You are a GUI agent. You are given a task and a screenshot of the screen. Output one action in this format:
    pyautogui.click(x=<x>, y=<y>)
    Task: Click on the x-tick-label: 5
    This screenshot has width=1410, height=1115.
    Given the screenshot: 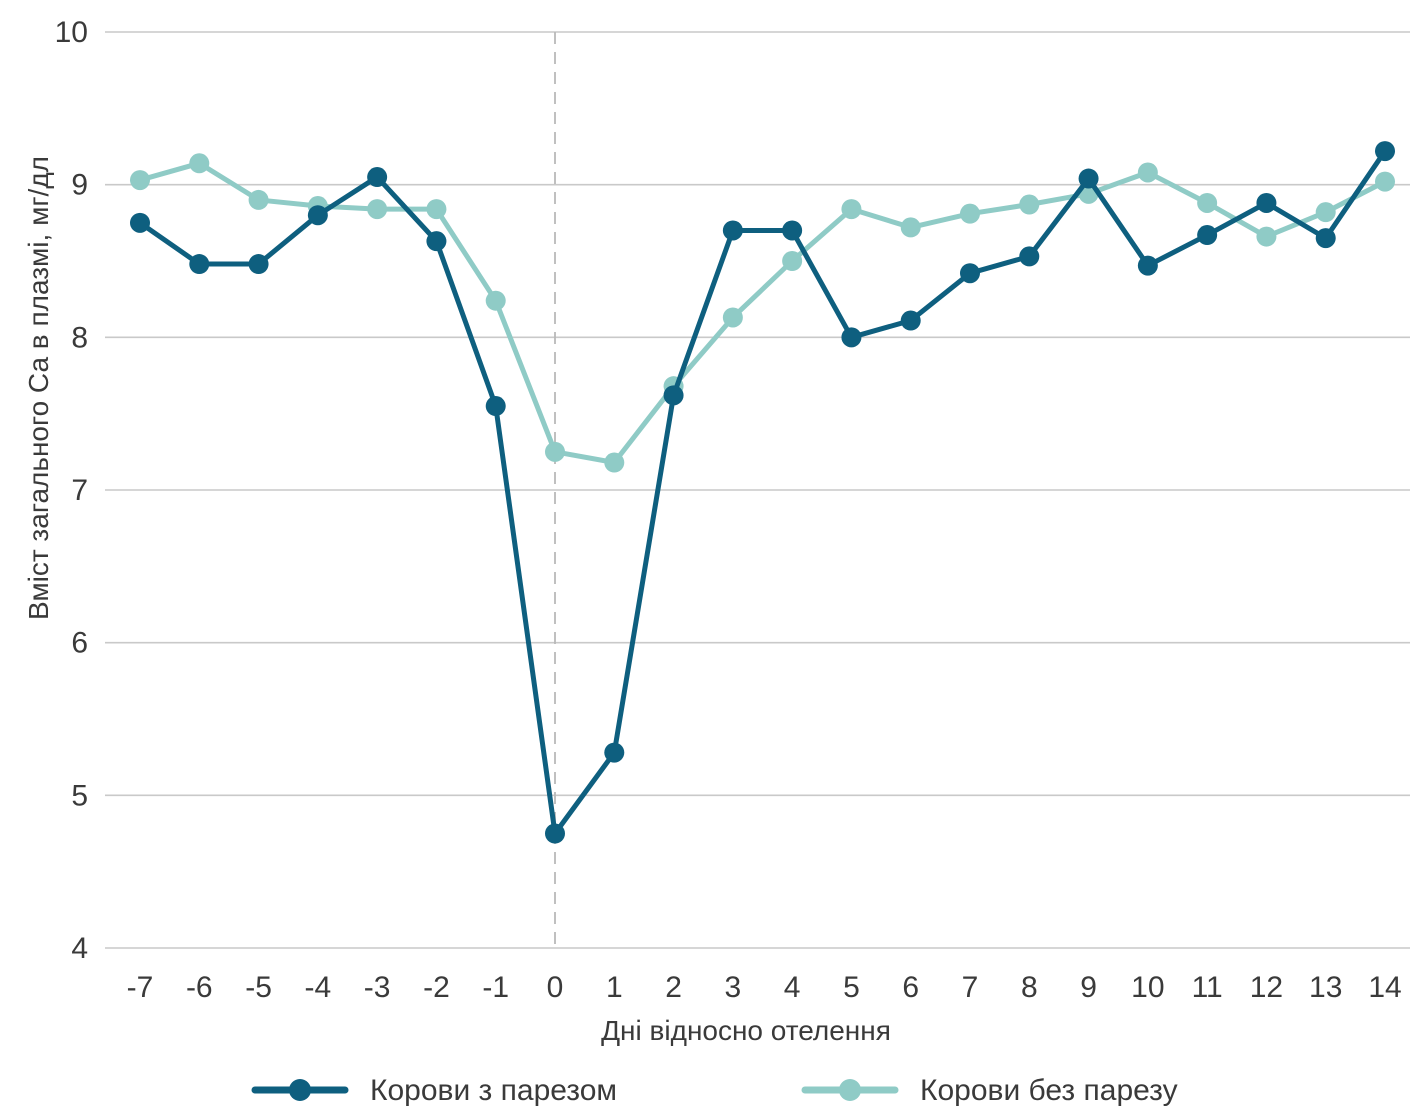 What is the action you would take?
    pyautogui.click(x=851, y=987)
    